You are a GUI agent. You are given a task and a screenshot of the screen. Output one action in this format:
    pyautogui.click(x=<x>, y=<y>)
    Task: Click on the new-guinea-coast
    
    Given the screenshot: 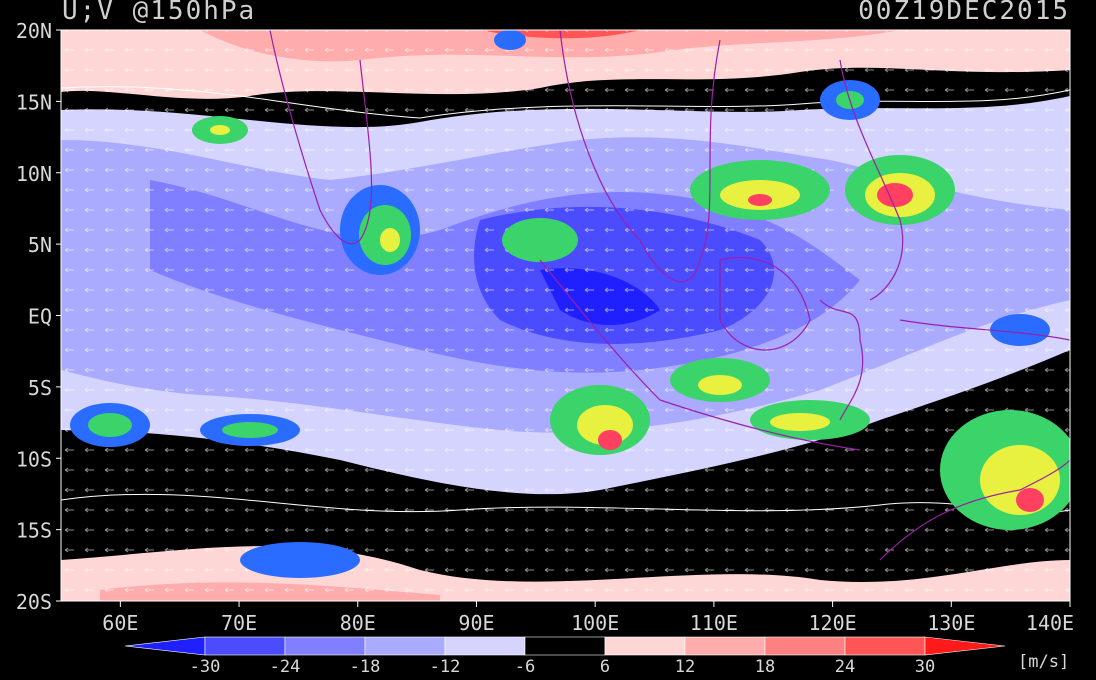 What is the action you would take?
    pyautogui.click(x=984, y=330)
    